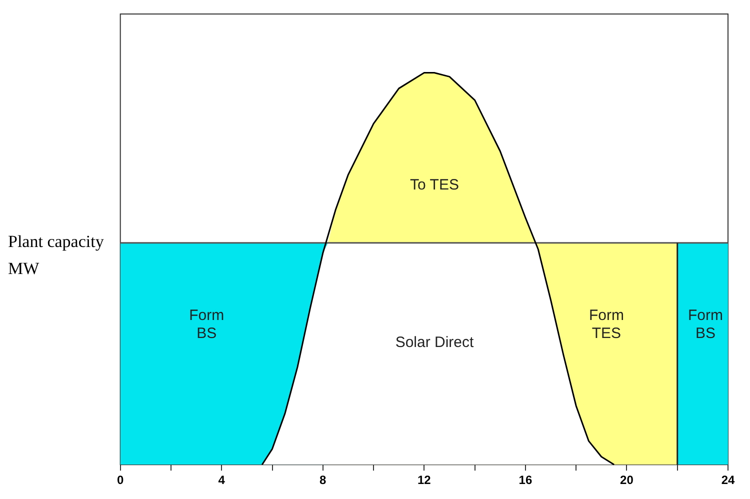 The image size is (750, 499). What do you see at coordinates (435, 343) in the screenshot?
I see `annotation: Solar Direct` at bounding box center [435, 343].